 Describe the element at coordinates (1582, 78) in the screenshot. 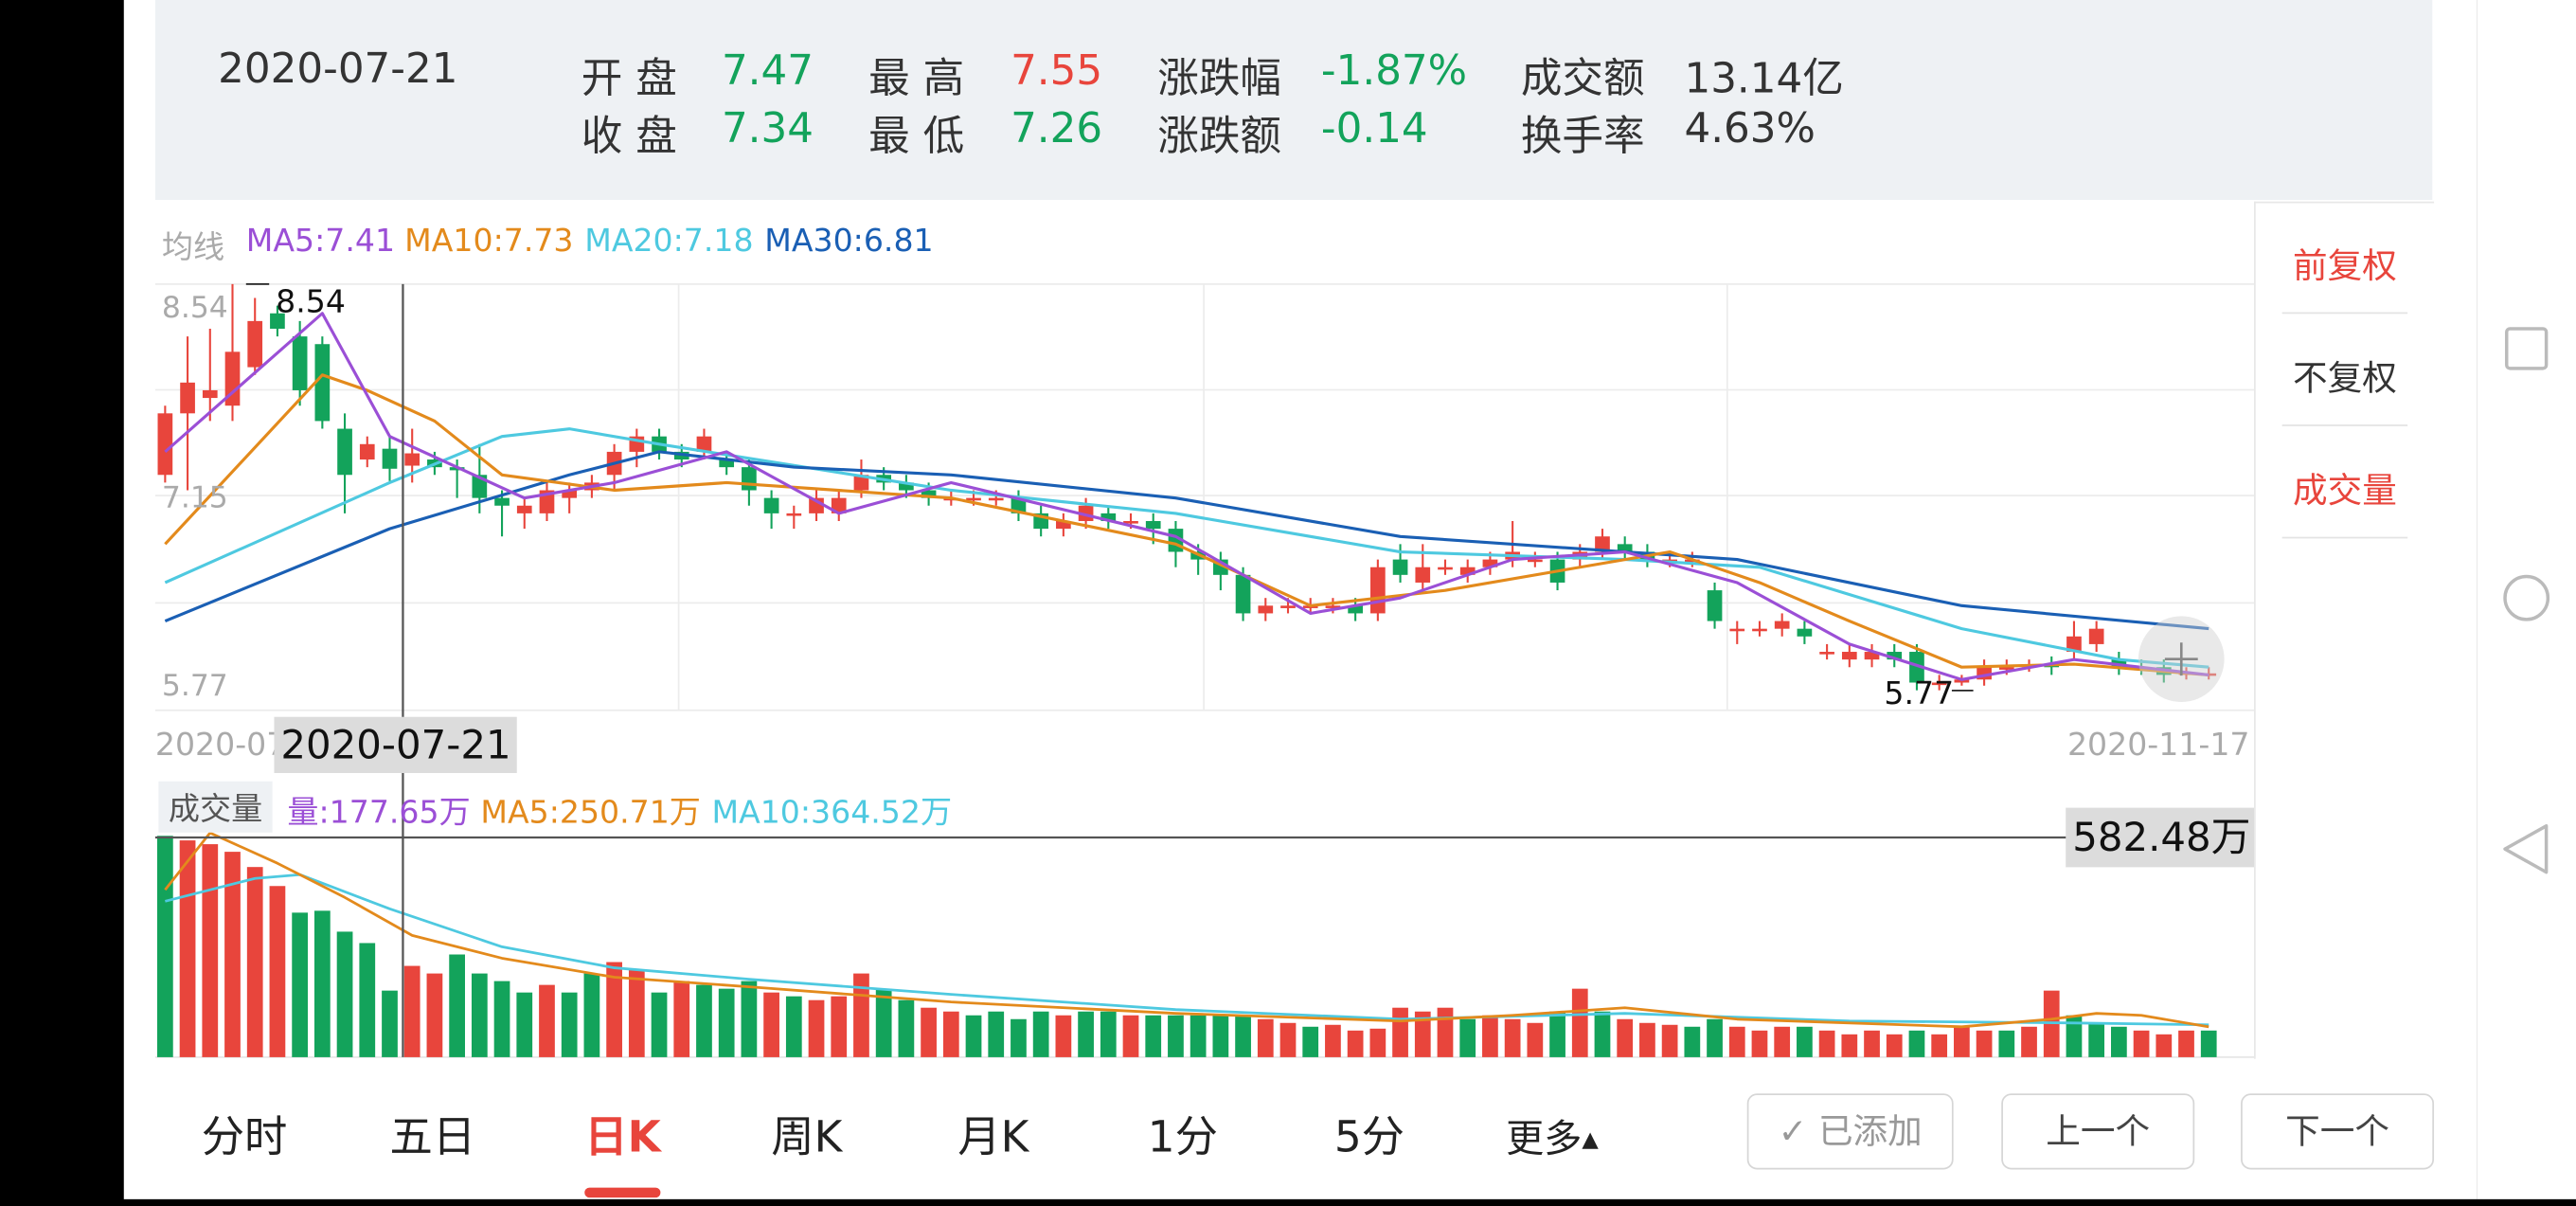

I see `amount-label: 成交额` at that location.